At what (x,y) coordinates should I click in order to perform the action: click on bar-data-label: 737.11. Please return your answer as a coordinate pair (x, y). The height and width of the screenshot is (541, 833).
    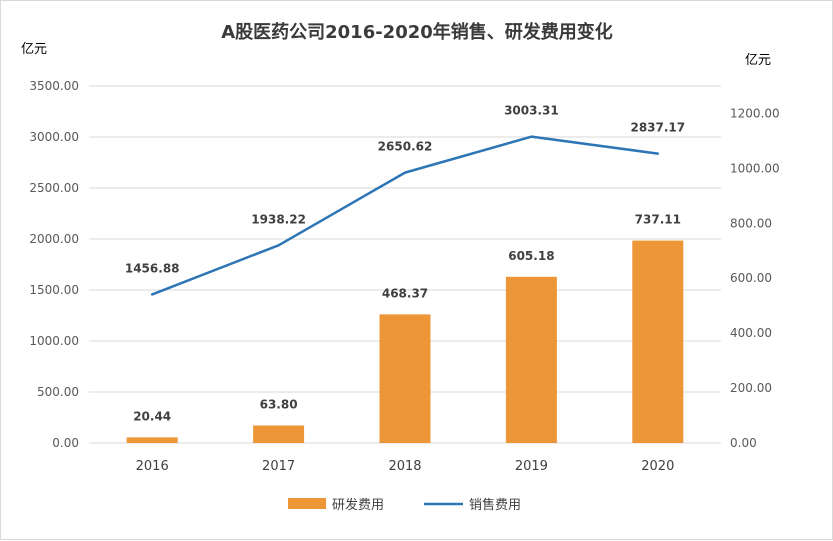
    Looking at the image, I should click on (658, 220).